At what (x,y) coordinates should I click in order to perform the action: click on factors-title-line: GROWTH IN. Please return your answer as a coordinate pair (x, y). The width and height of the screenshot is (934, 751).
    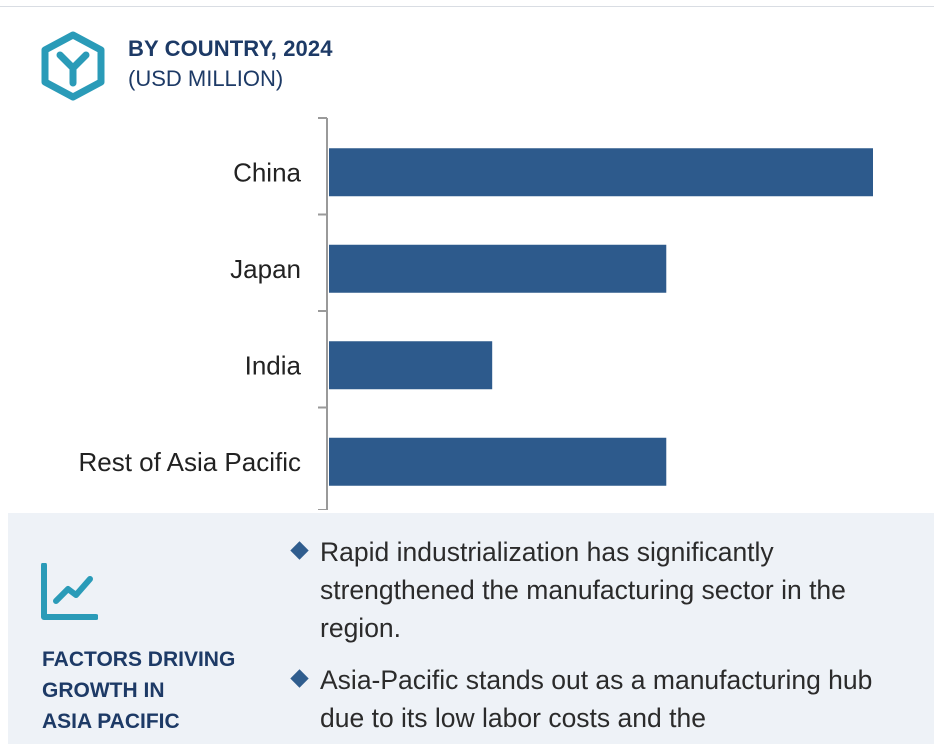
    Looking at the image, I should click on (103, 690).